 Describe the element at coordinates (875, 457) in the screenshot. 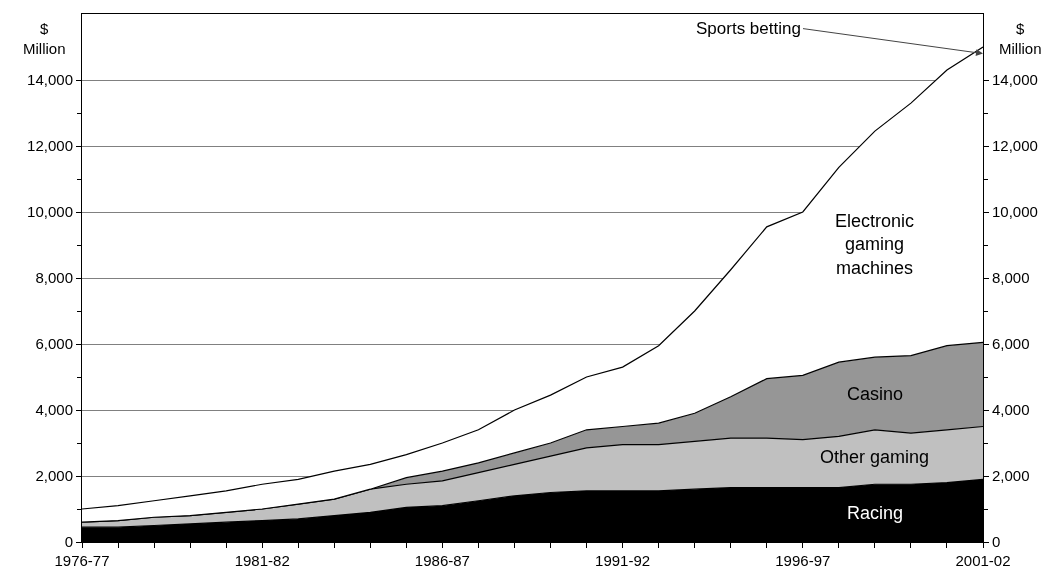

I see `series-label: Other gaming` at that location.